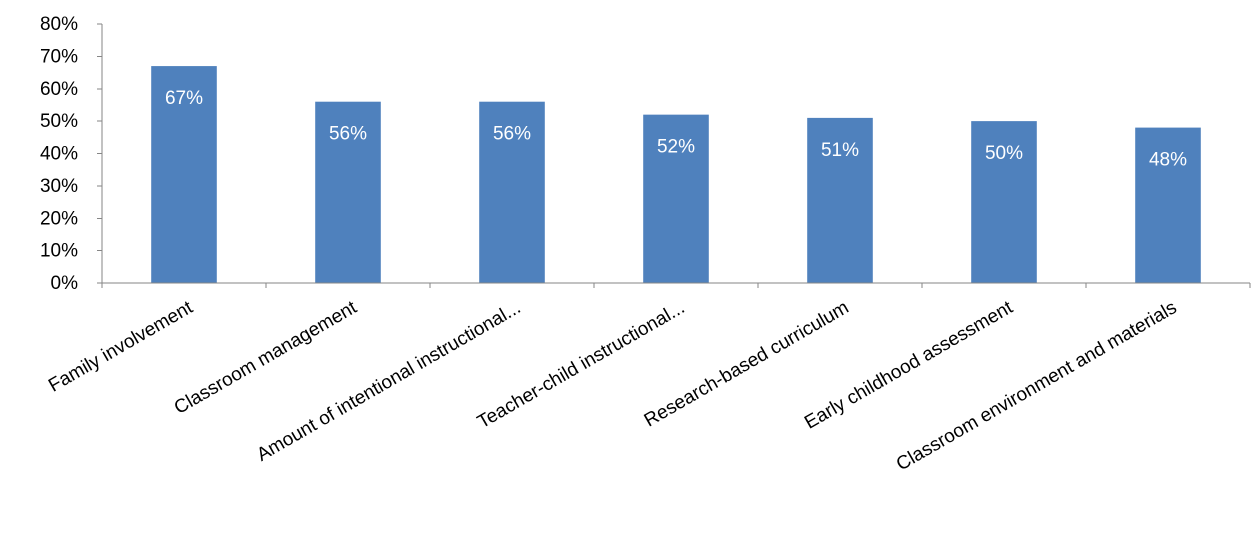 The height and width of the screenshot is (541, 1257). Describe the element at coordinates (676, 147) in the screenshot. I see `data-label: 52%` at that location.